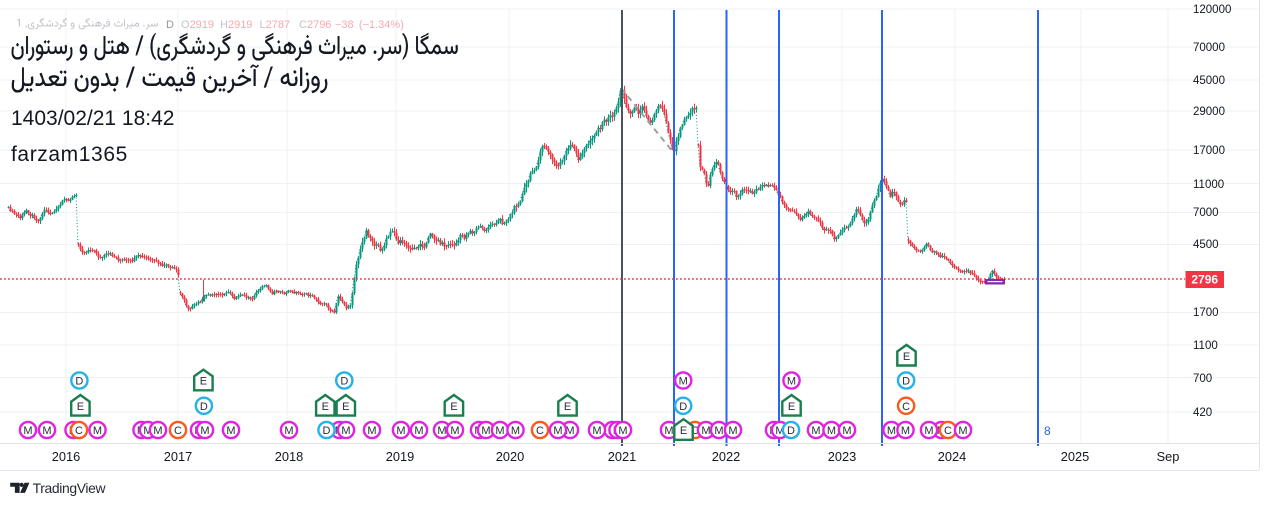 The width and height of the screenshot is (1269, 506). I want to click on svg-text: 2016, so click(66, 456).